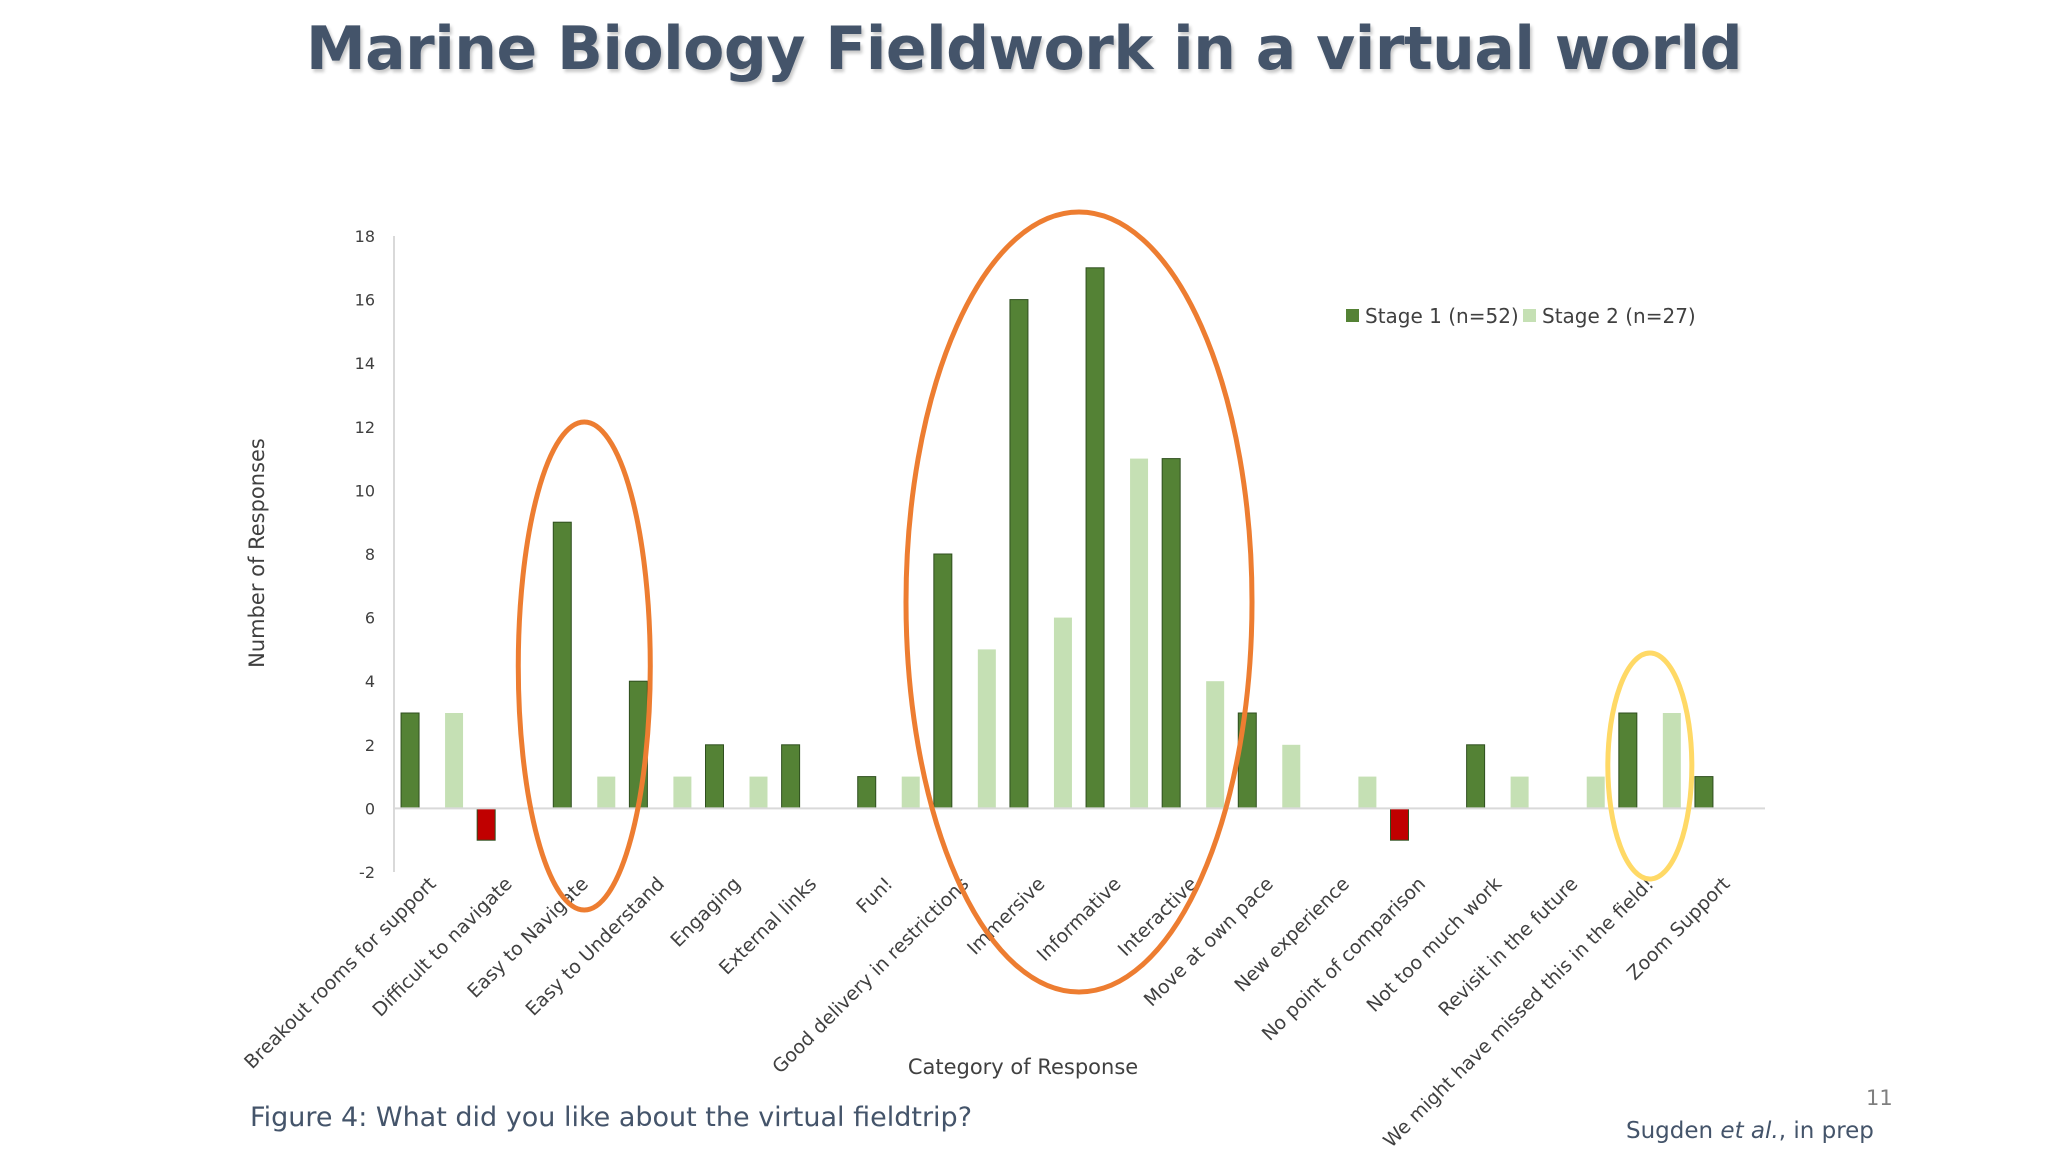 This screenshot has height=1152, width=2048. I want to click on y-tick-label: 14, so click(365, 363).